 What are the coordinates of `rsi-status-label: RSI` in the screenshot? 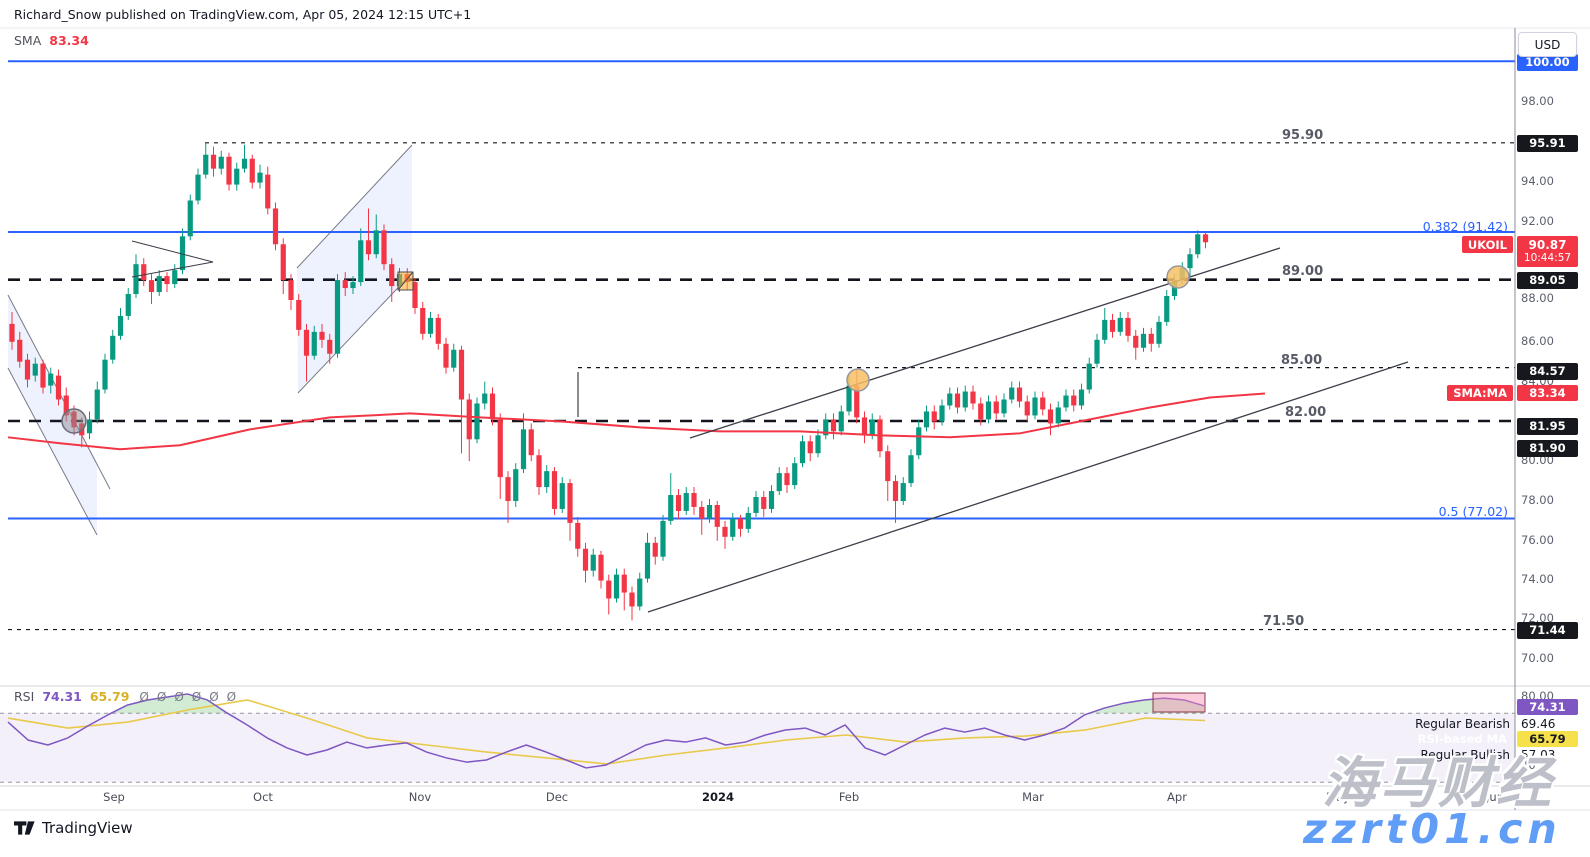 It's located at (24, 696).